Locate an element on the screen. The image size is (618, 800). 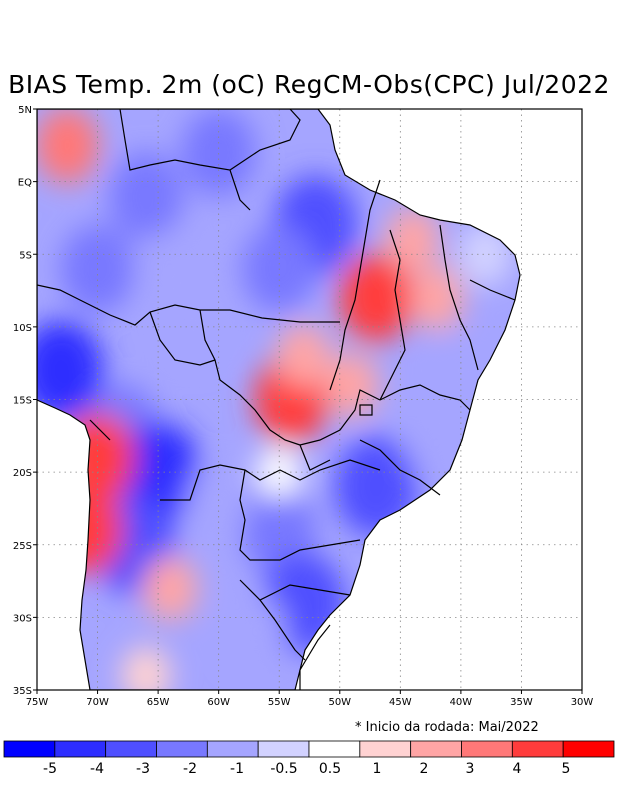
longitude-tick-label: 45W is located at coordinates (400, 702).